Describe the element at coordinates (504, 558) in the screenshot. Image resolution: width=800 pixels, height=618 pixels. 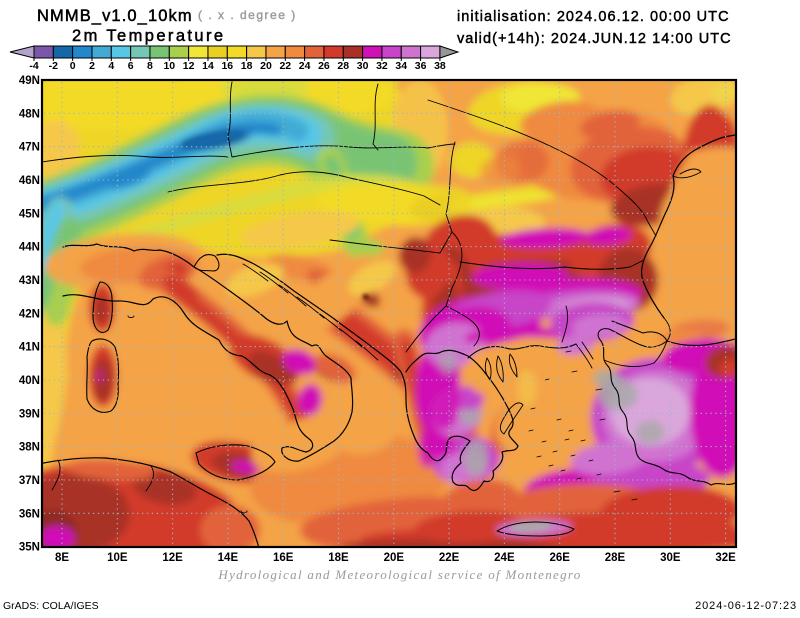
I see `svg-text: 24E` at that location.